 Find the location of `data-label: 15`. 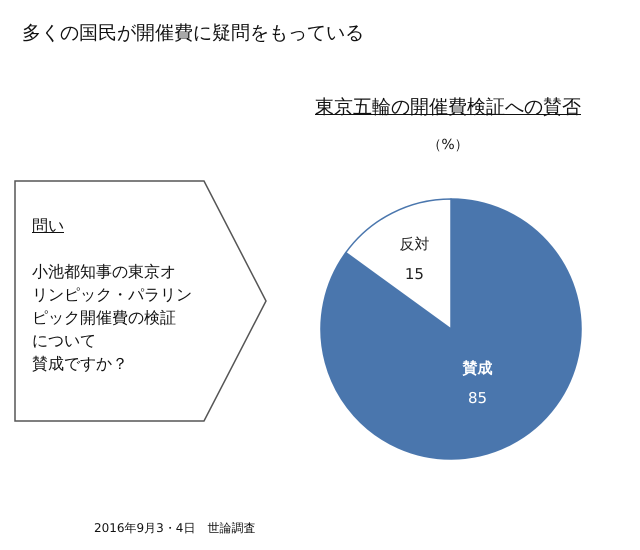

data-label: 15 is located at coordinates (414, 274).